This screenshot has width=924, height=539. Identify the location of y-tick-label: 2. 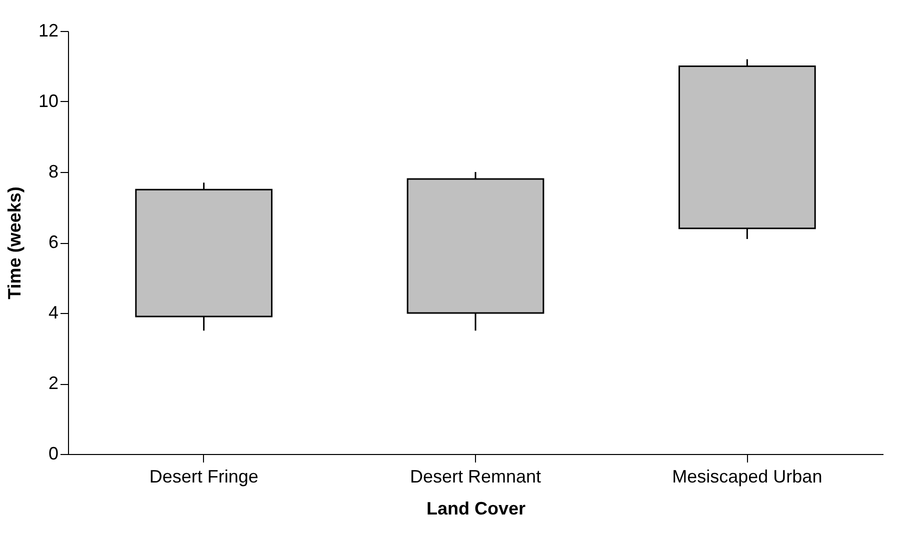
(53, 383).